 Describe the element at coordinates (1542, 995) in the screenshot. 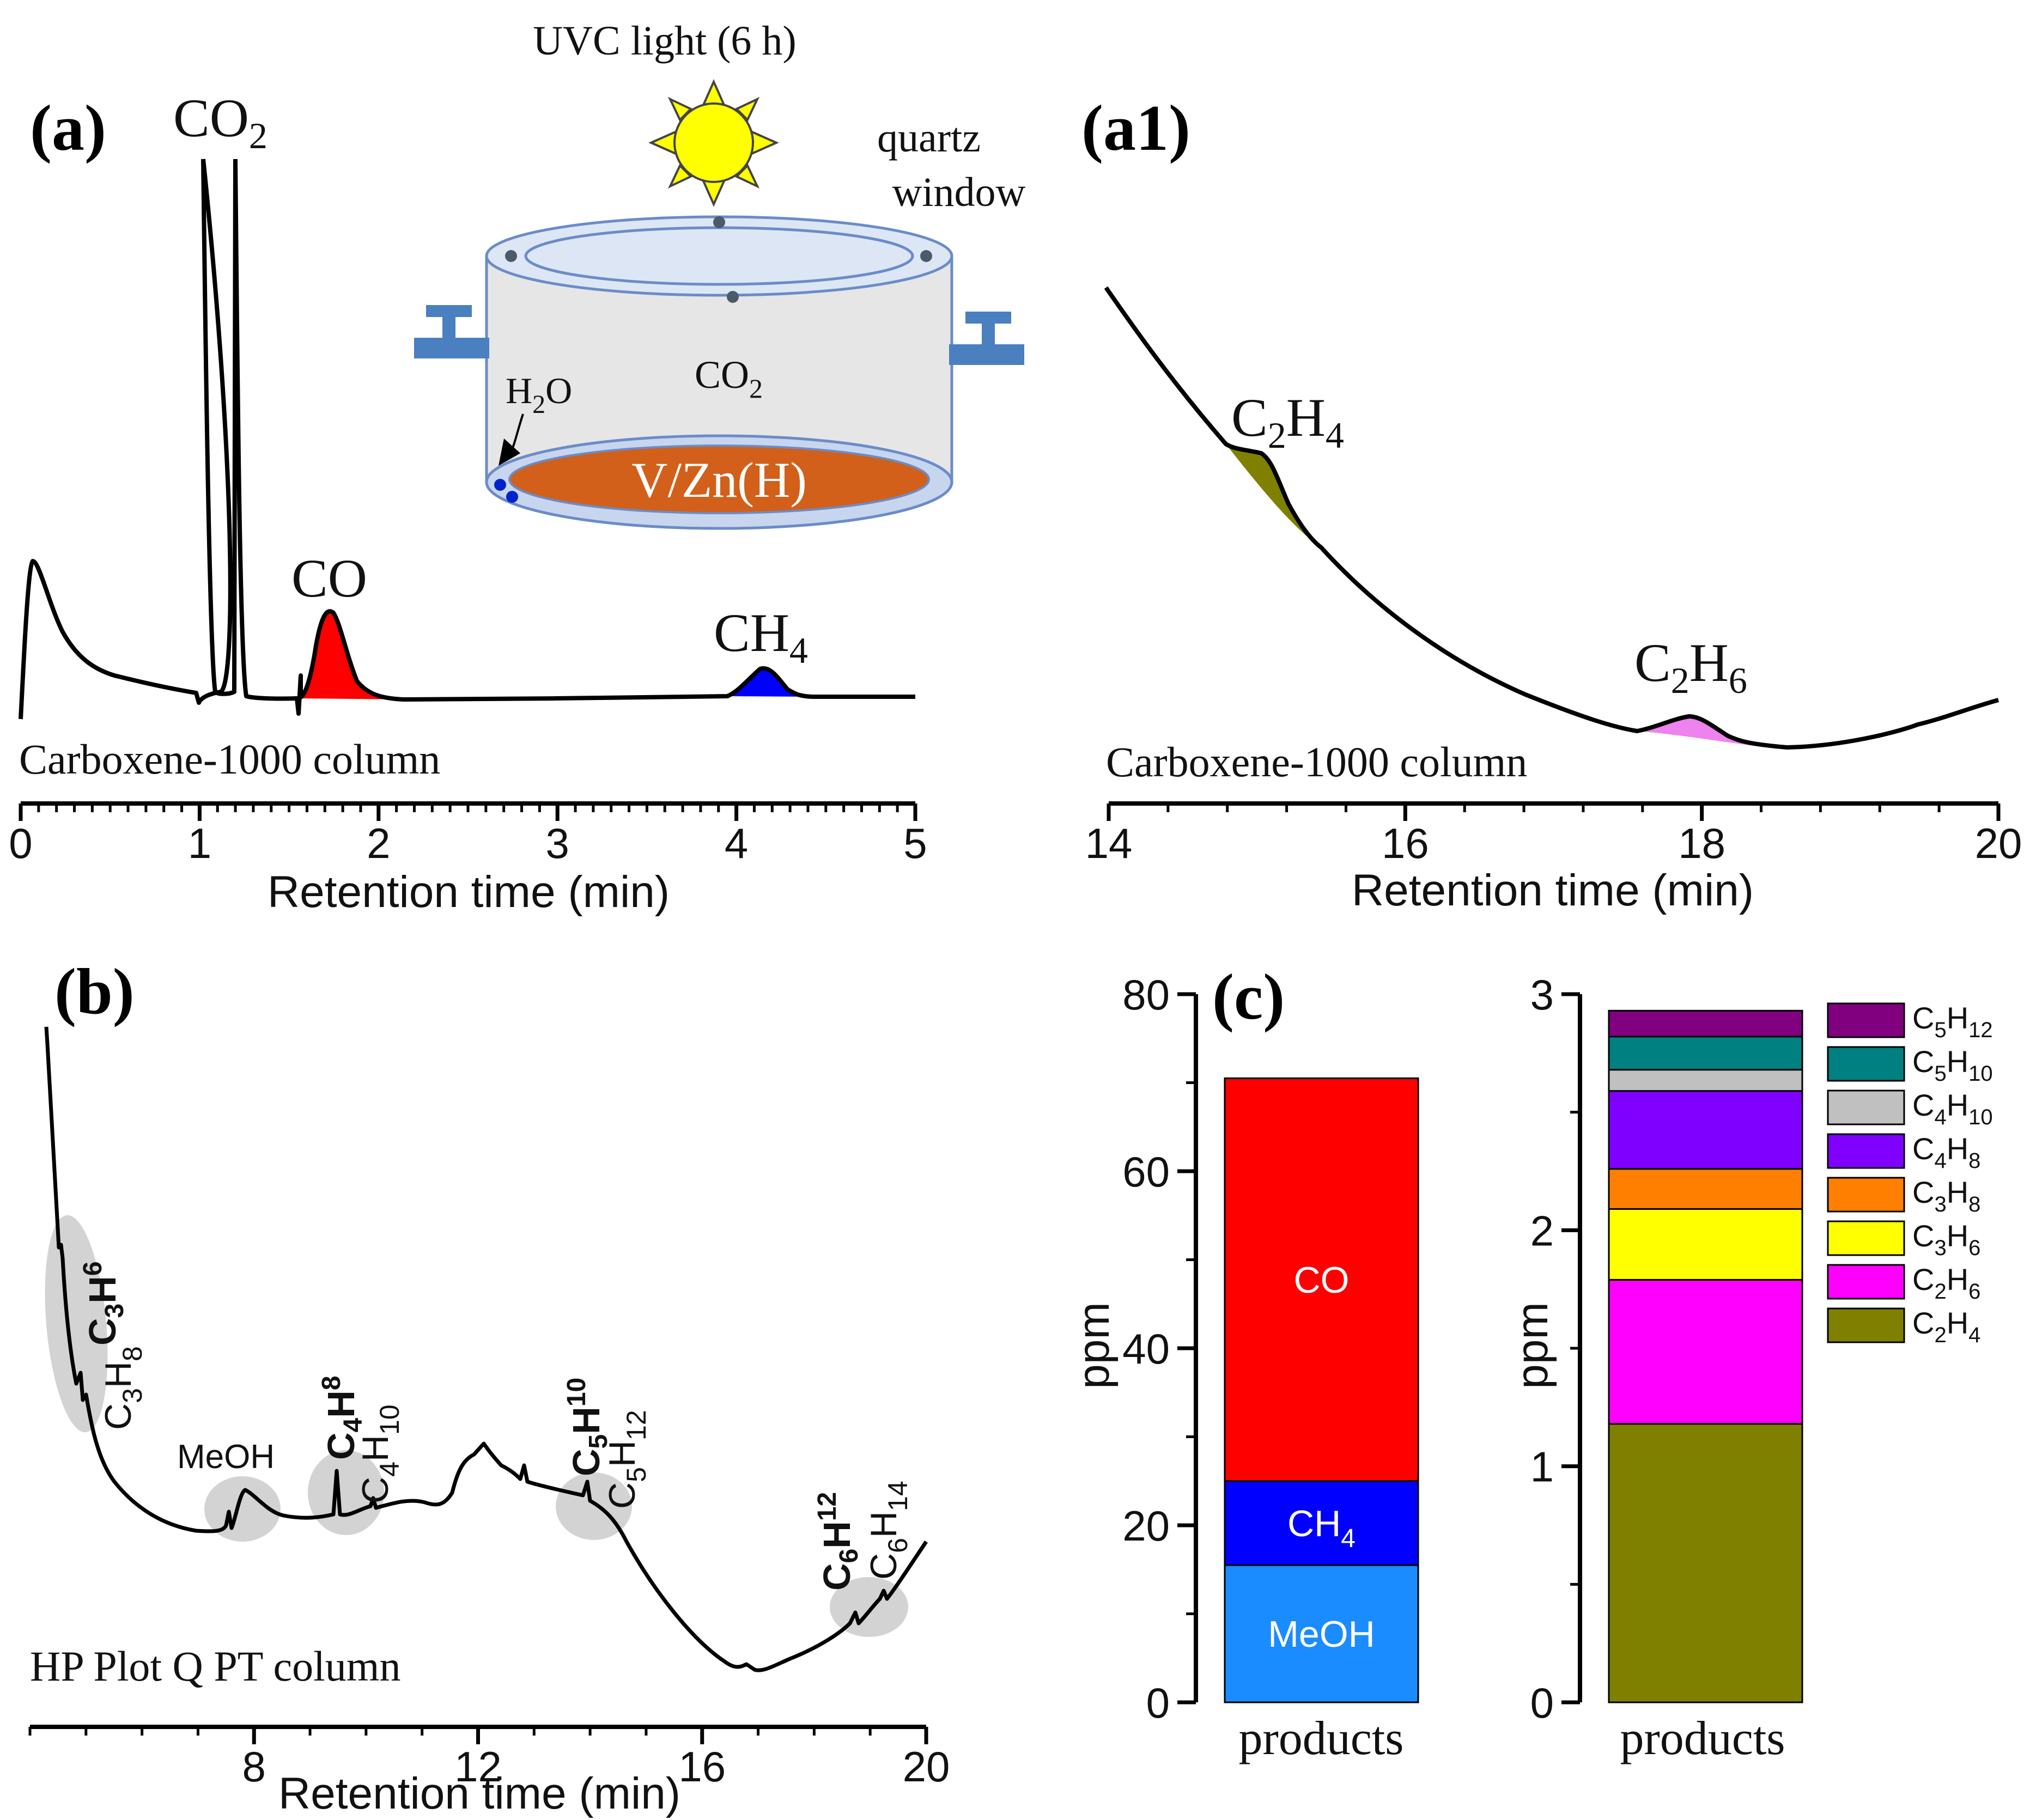

I see `y-tick-label: 3` at that location.